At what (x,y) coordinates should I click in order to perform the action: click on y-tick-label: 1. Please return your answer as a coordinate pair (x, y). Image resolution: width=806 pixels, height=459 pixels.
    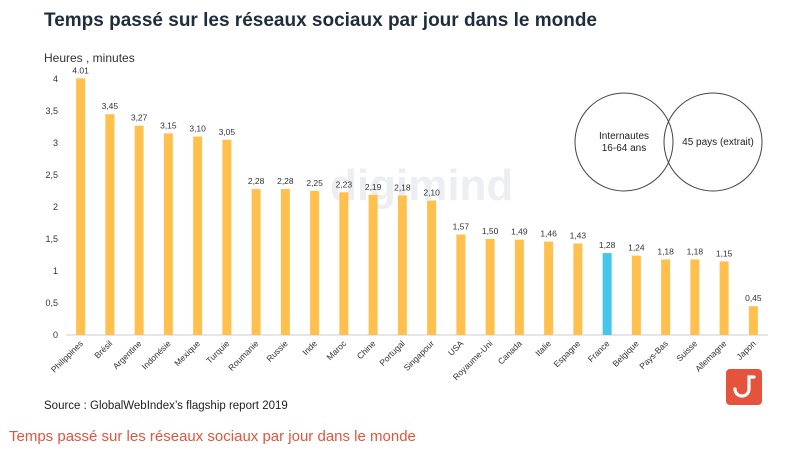
    Looking at the image, I should click on (55, 271).